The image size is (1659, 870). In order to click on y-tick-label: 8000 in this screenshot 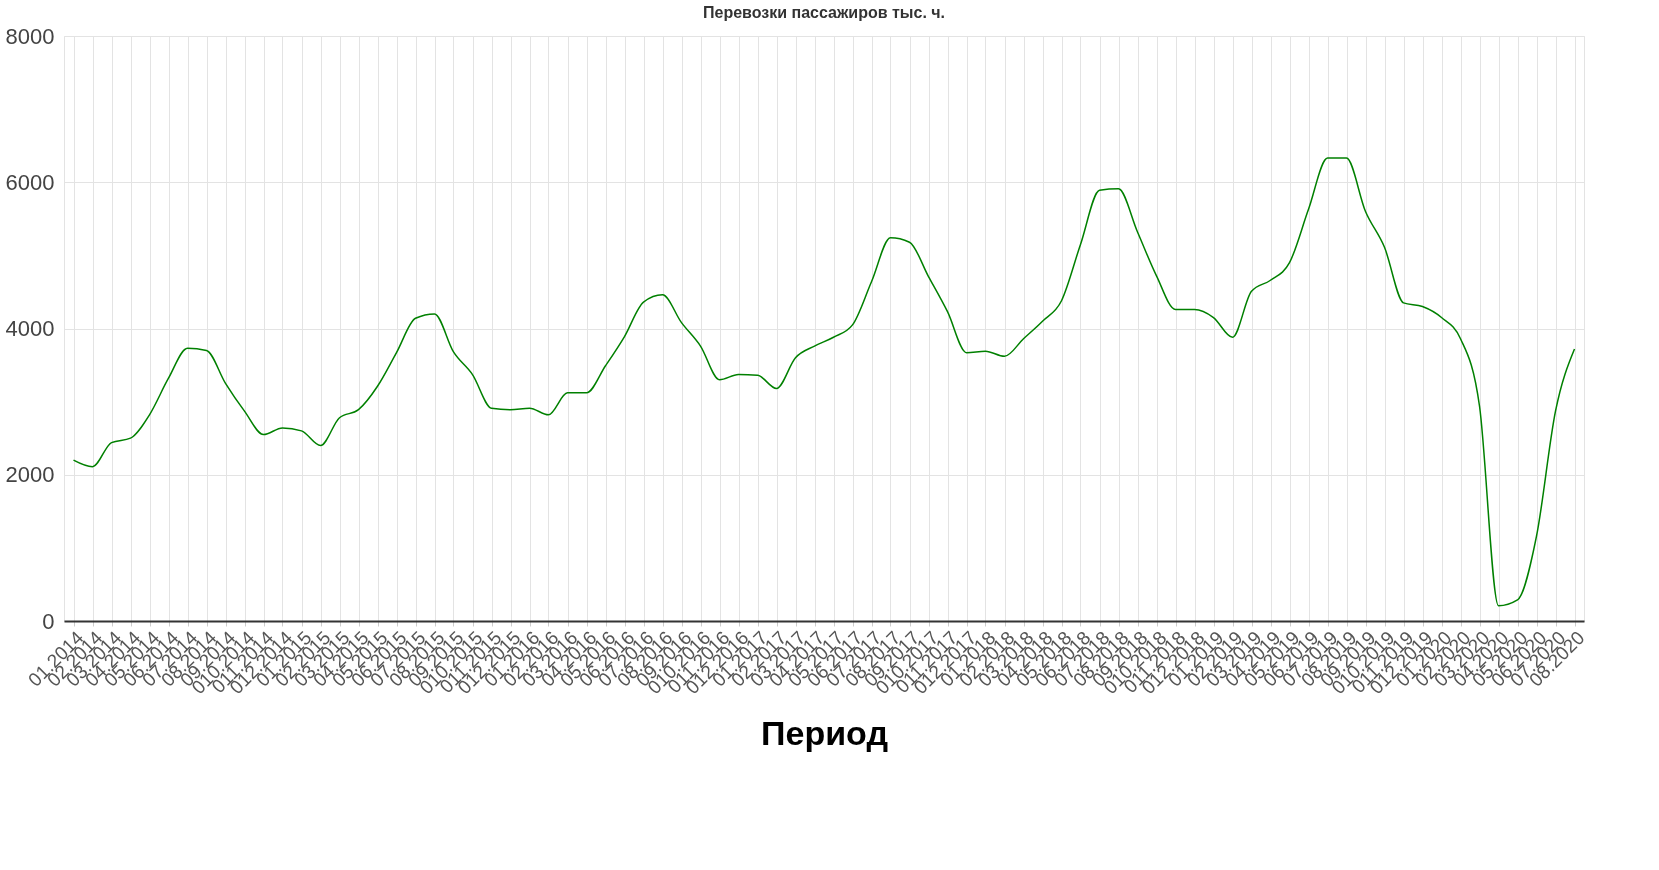, I will do `click(30, 36)`.